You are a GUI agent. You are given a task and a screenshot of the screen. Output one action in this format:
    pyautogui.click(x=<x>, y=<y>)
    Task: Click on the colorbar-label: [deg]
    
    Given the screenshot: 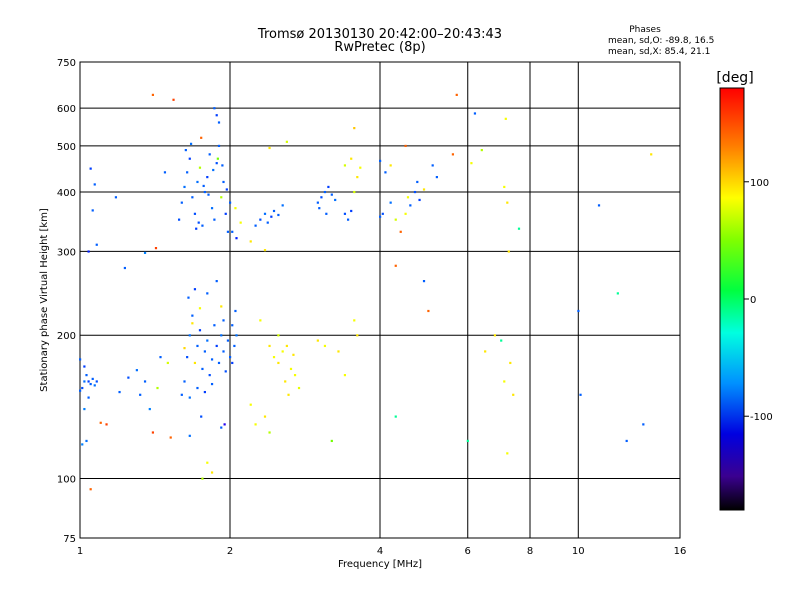 What is the action you would take?
    pyautogui.click(x=734, y=78)
    